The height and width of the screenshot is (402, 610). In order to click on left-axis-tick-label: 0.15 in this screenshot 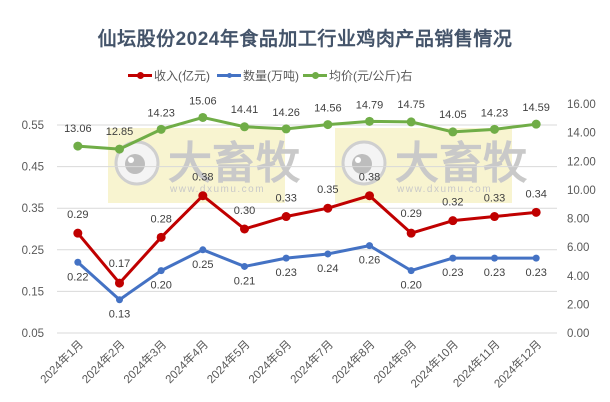, I will do `click(33, 292)`.